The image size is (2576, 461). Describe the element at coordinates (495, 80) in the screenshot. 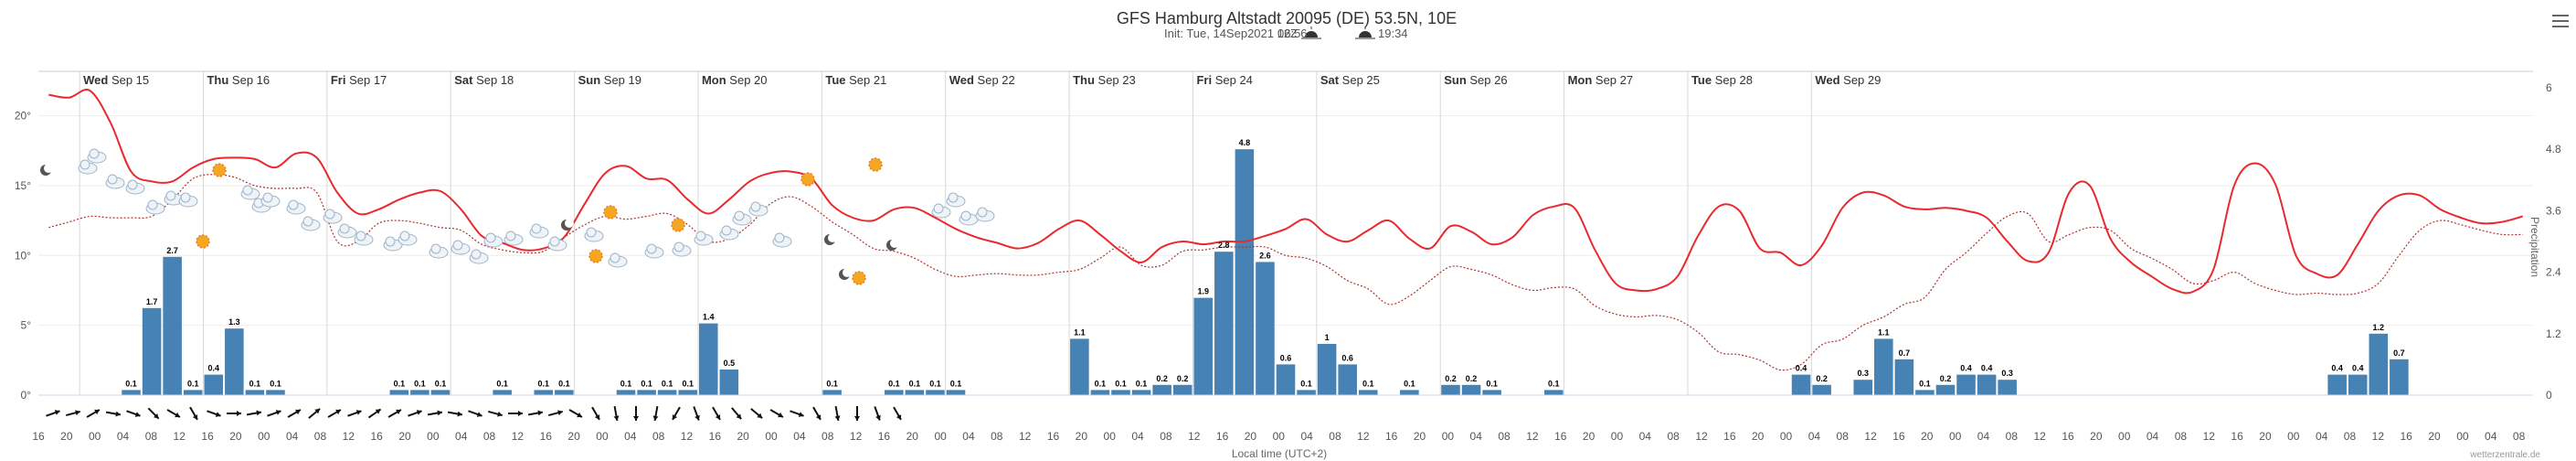

I see `day-date: Sep 18` at that location.